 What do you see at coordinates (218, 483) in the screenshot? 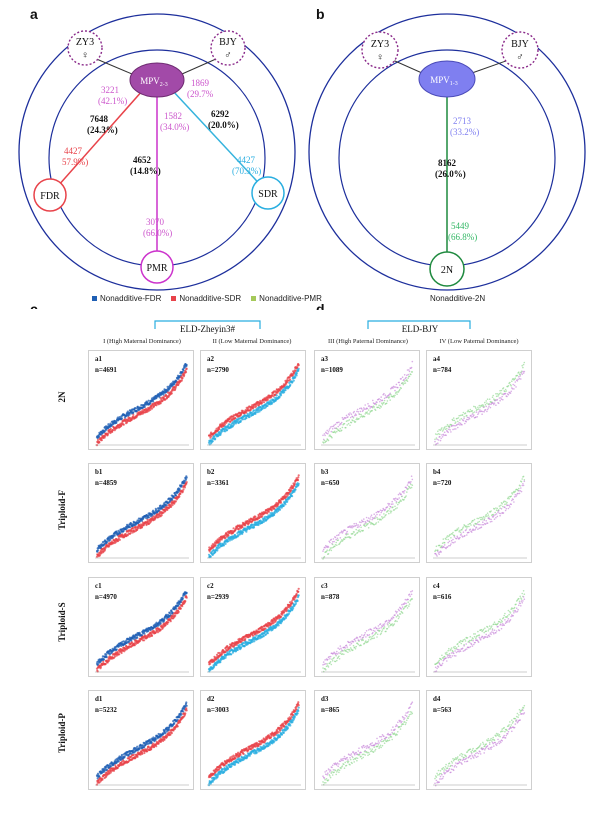
I see `panel-count: n=3361` at bounding box center [218, 483].